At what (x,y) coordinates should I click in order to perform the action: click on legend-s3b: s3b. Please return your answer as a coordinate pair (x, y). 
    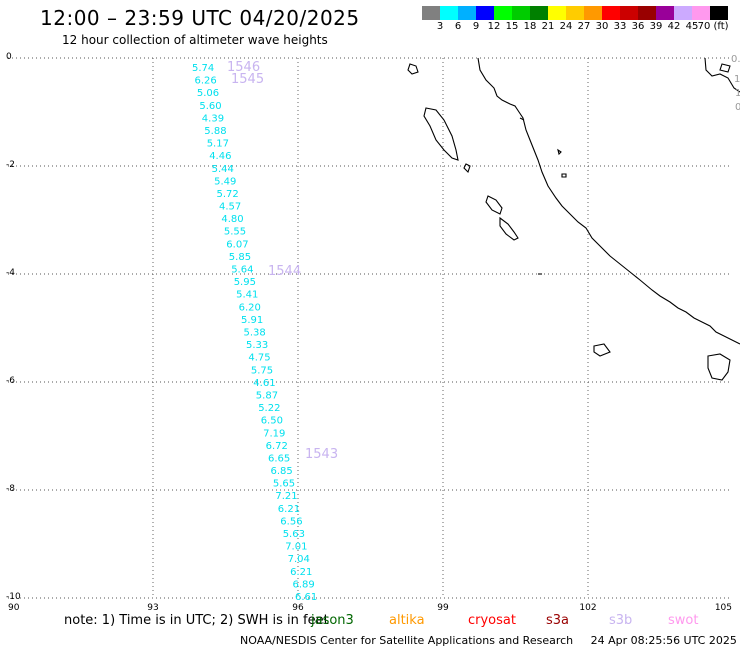
    Looking at the image, I should click on (621, 620).